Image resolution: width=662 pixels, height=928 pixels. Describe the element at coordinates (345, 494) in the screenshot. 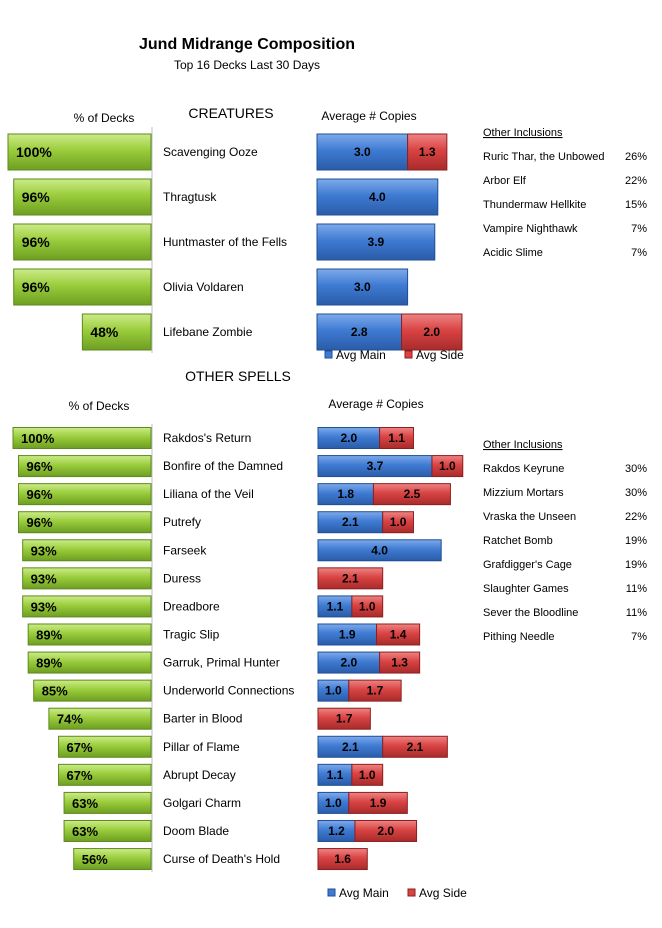

I see `avg-main-label: 1.8` at that location.